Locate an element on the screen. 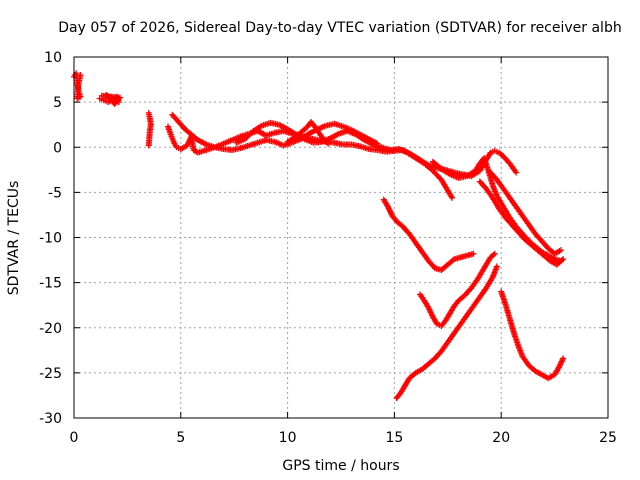  x-tick-label: 15 is located at coordinates (394, 438).